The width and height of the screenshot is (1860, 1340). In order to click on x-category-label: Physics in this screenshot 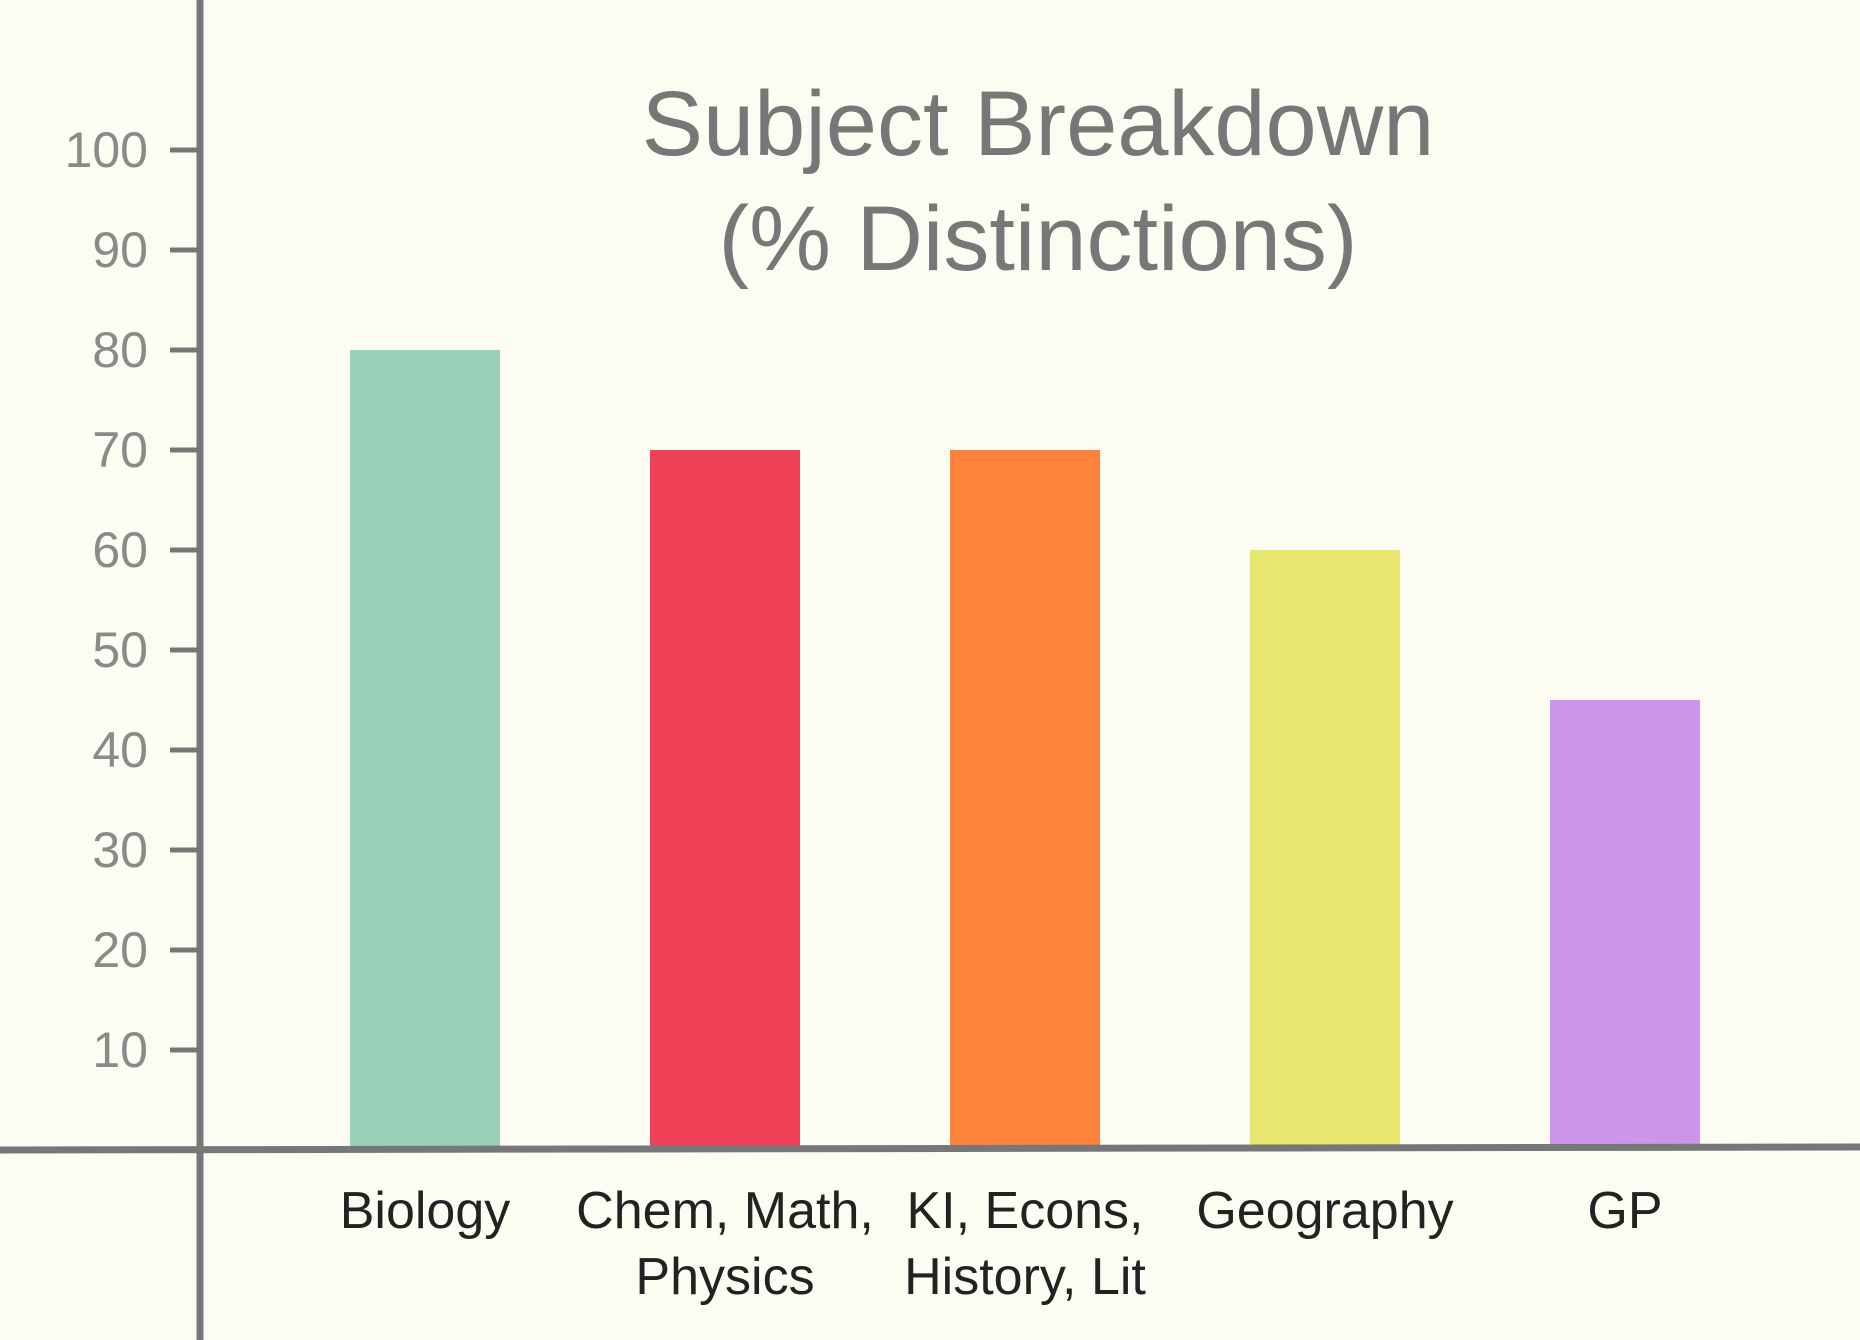, I will do `click(724, 1277)`.